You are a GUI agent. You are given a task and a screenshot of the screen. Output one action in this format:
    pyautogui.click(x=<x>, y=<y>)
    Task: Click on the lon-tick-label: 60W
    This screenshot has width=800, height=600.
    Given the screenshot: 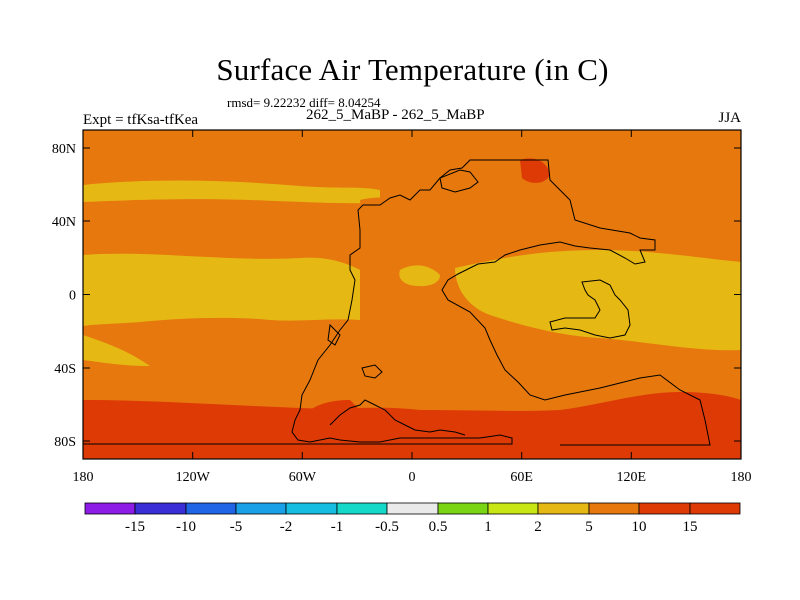 What is the action you would take?
    pyautogui.click(x=303, y=477)
    